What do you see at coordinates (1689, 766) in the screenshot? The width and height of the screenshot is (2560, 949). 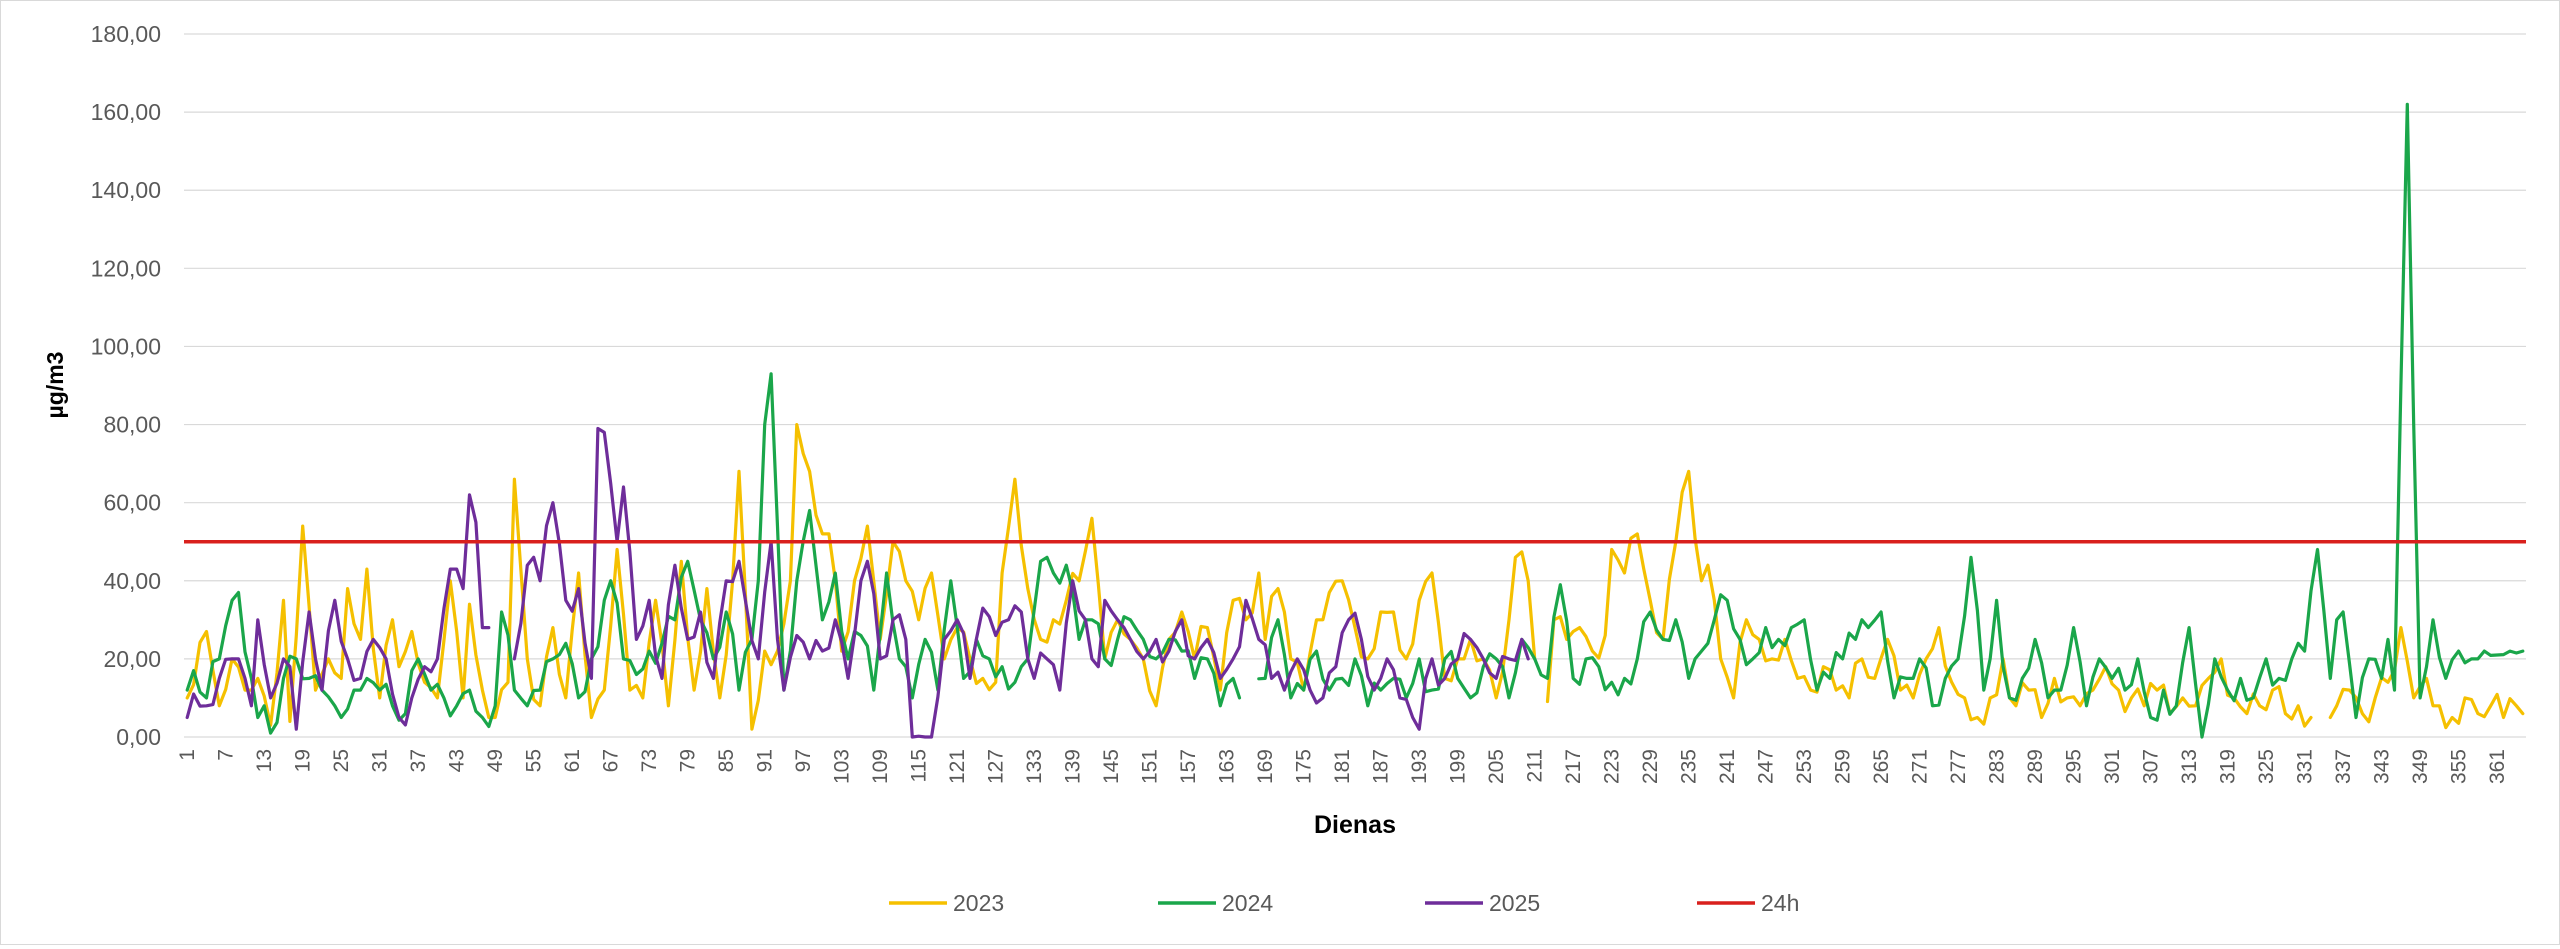 I see `x-tick-label: 235` at bounding box center [1689, 766].